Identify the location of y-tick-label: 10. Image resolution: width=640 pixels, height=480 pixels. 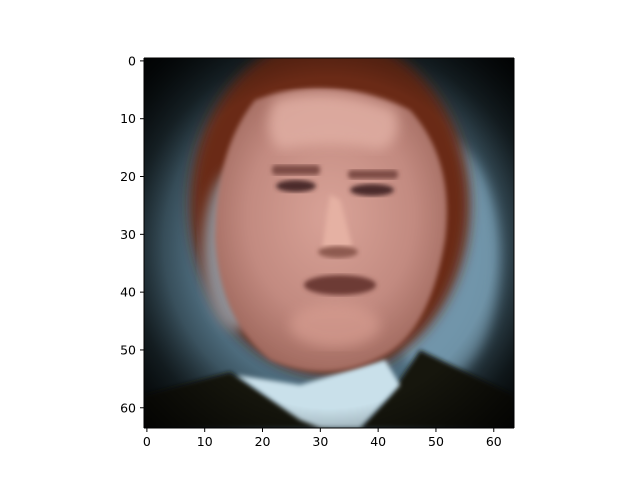
(128, 118).